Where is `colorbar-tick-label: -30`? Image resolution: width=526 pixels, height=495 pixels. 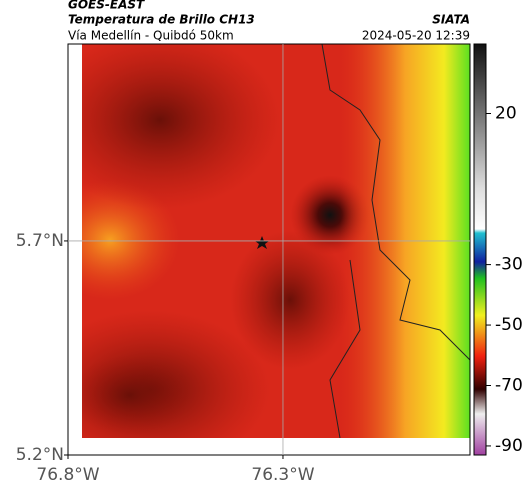
colorbar-tick-label: -30 is located at coordinates (509, 265).